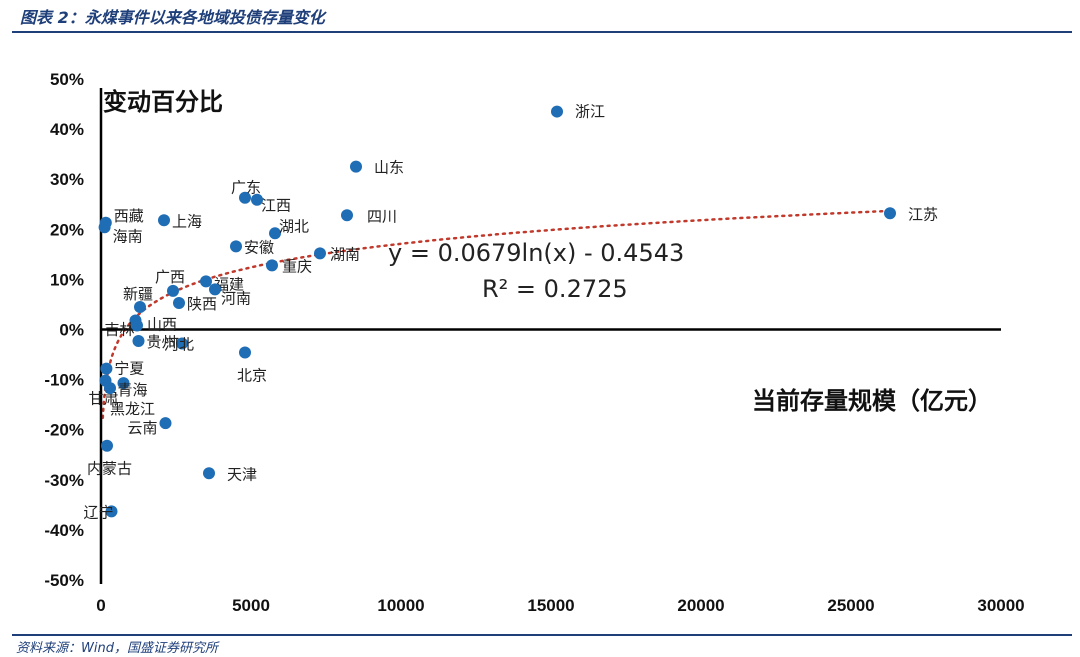 This screenshot has width=1080, height=657. I want to click on point-label: 天津, so click(242, 474).